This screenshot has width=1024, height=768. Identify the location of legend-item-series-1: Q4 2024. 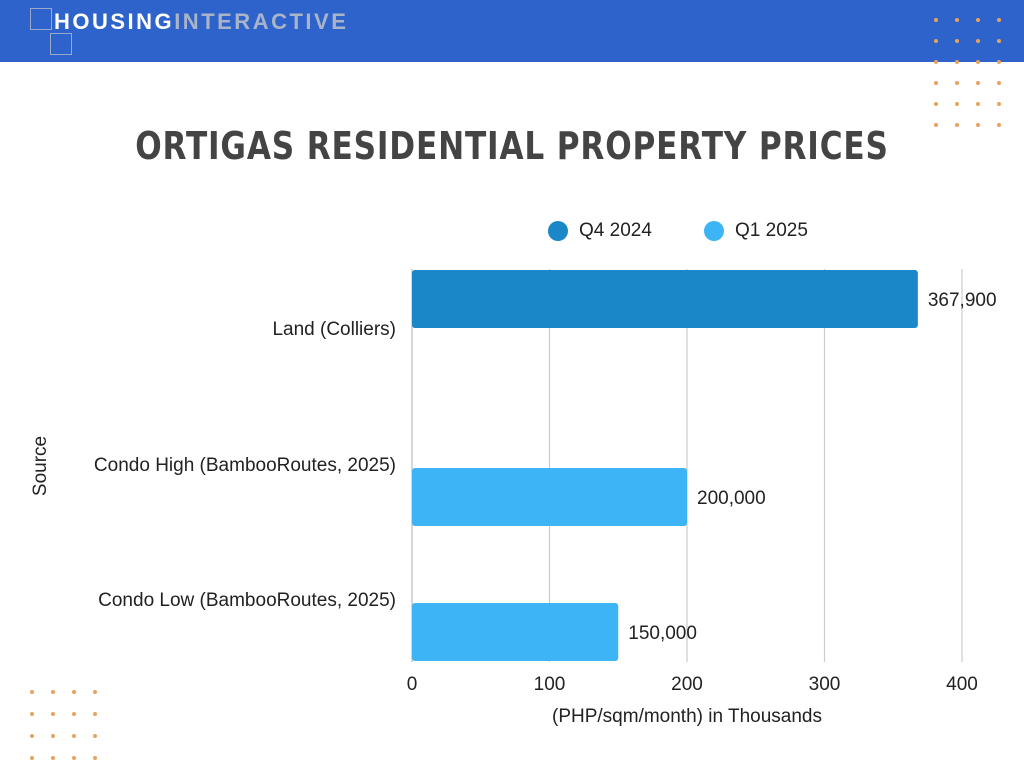
(600, 231).